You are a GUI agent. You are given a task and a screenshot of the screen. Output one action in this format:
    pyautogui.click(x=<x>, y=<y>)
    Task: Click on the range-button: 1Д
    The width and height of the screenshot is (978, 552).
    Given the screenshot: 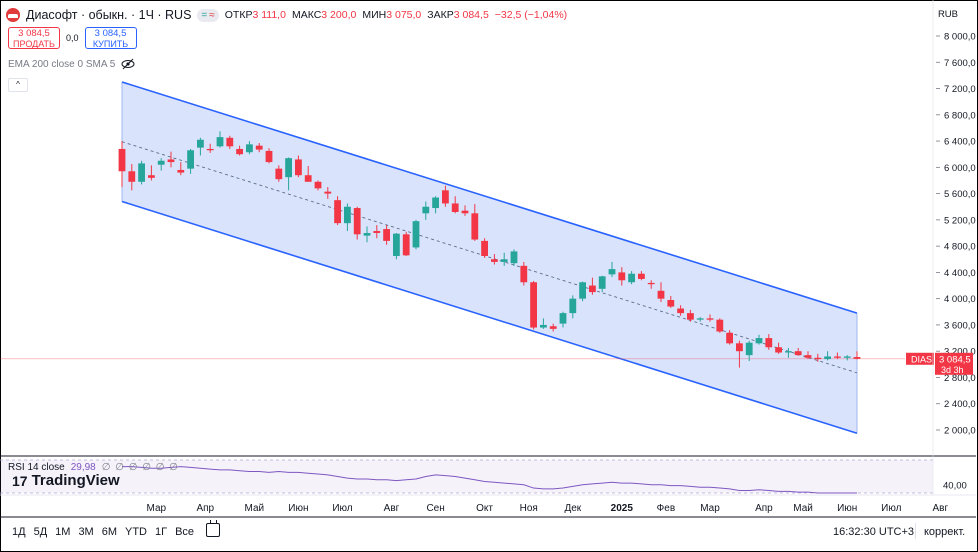 What is the action you would take?
    pyautogui.click(x=19, y=532)
    